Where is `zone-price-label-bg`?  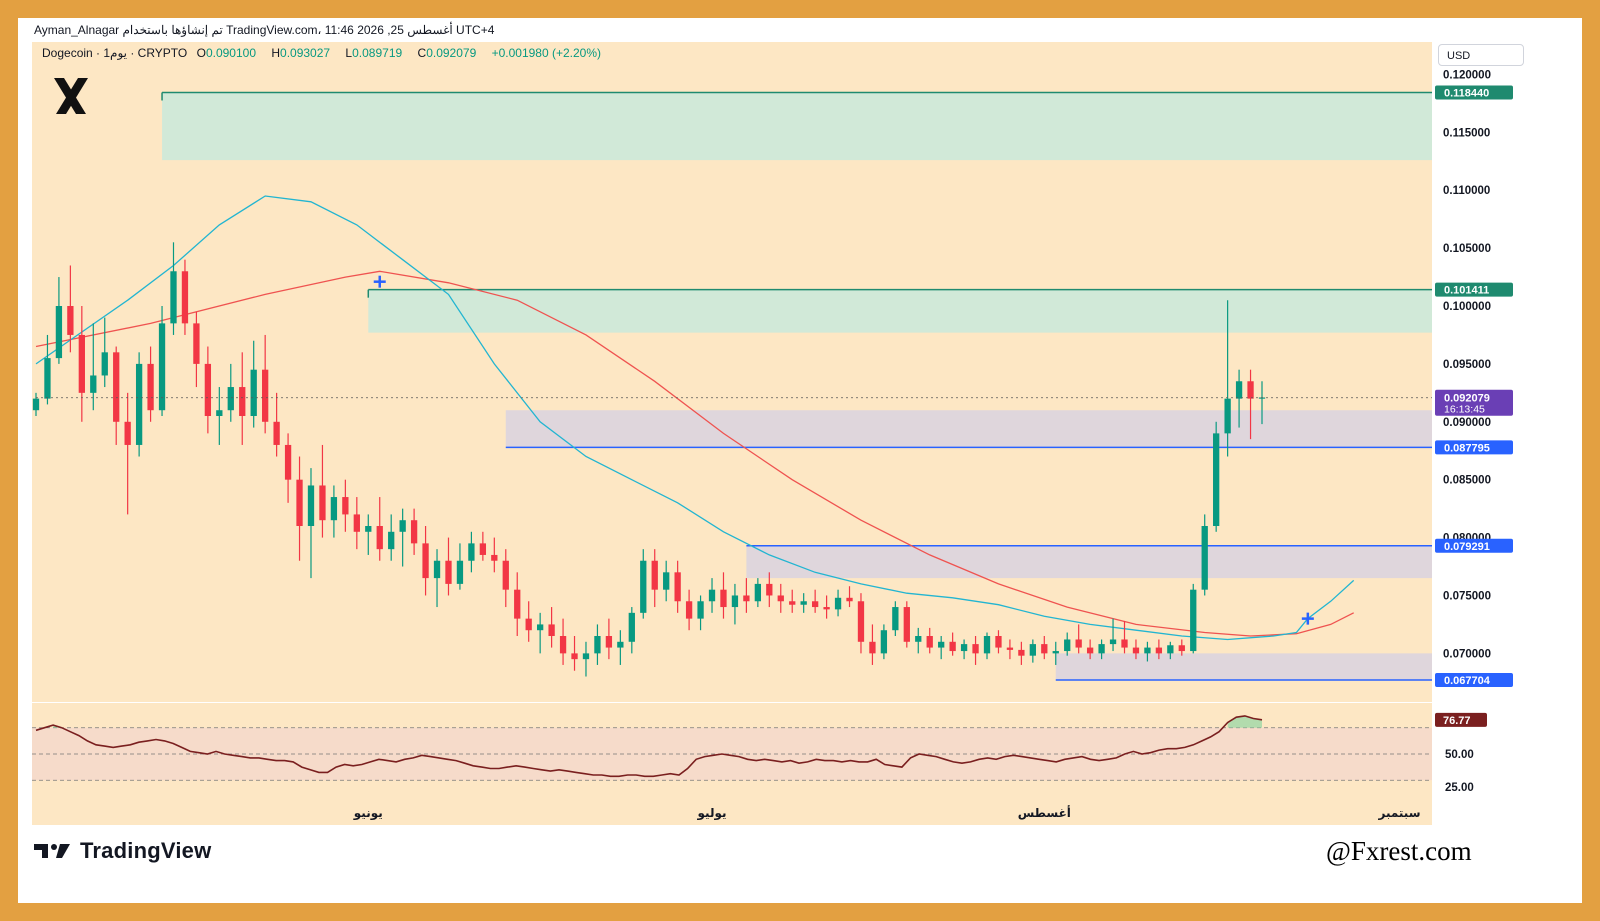
zone-price-label-bg is located at coordinates (1474, 447).